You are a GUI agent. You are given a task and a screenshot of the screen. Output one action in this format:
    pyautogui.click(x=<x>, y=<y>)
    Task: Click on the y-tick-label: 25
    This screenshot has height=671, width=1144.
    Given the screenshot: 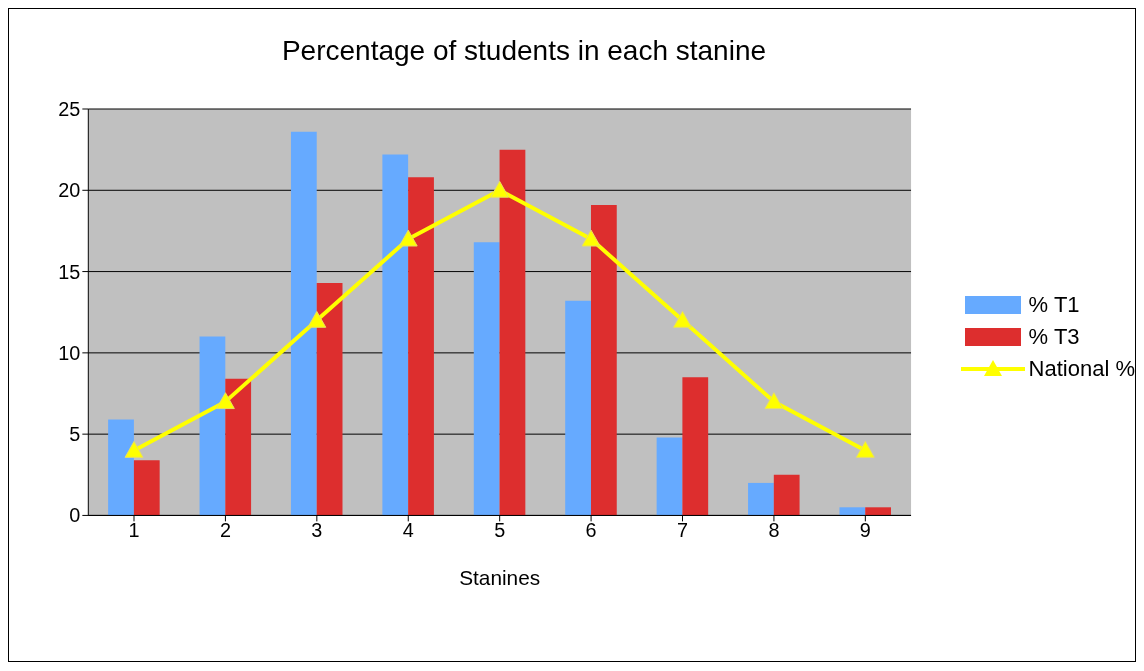 What is the action you would take?
    pyautogui.click(x=69, y=109)
    